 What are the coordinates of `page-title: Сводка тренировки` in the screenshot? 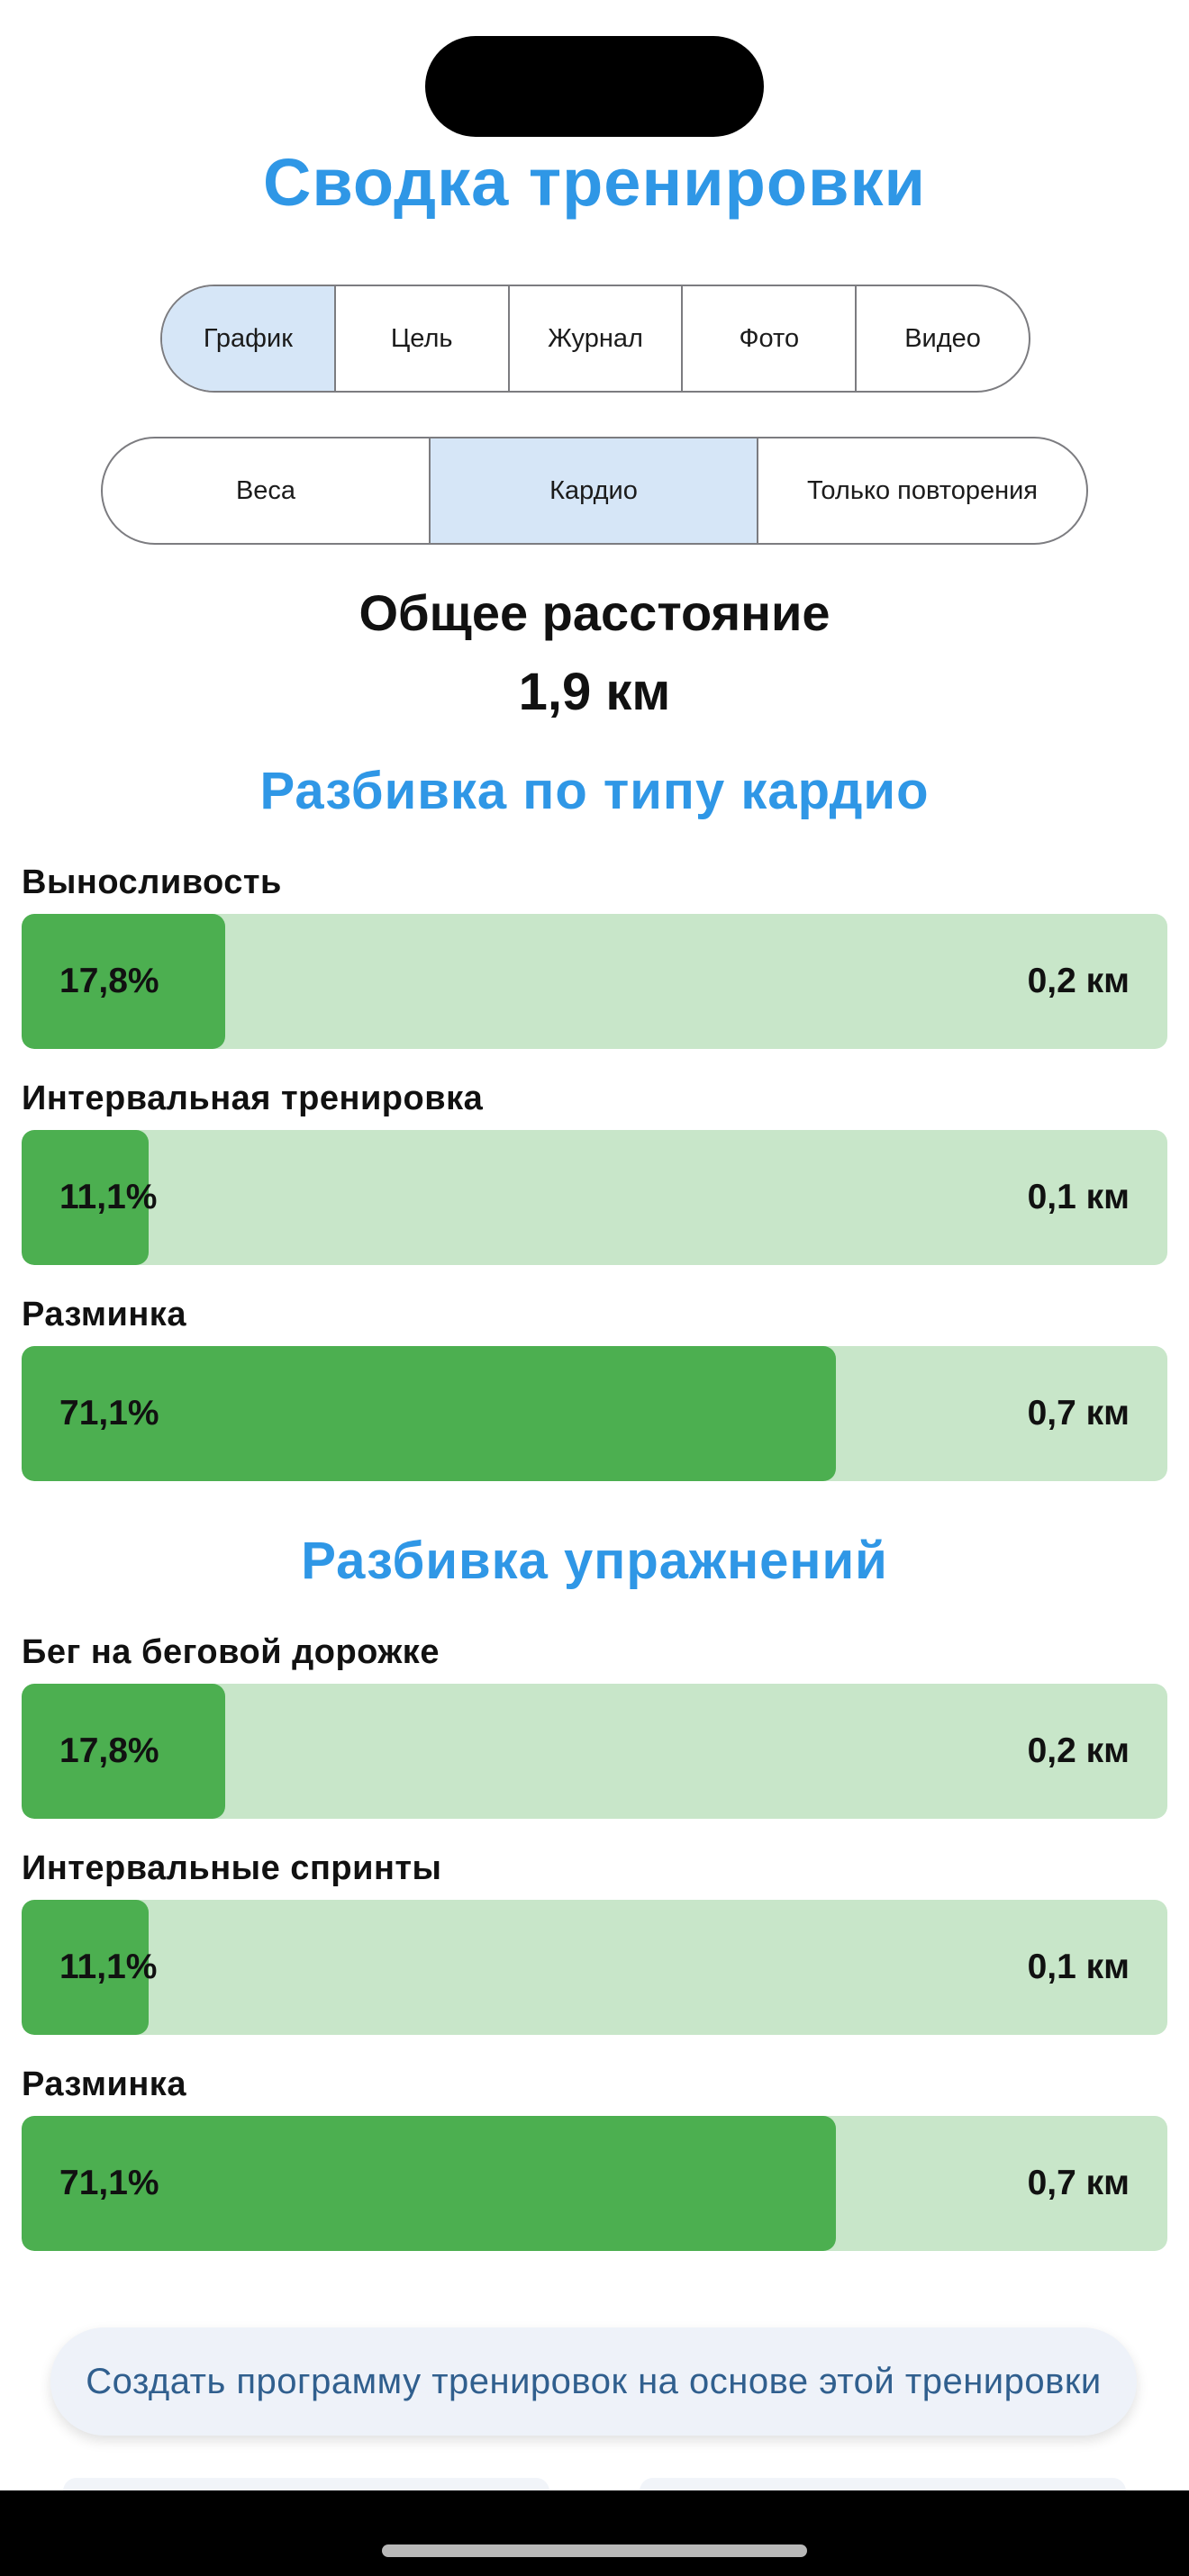 It's located at (594, 182).